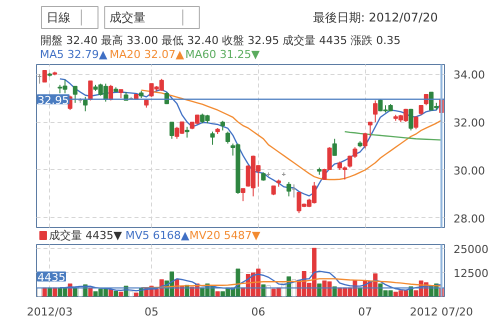  What do you see at coordinates (471, 249) in the screenshot?
I see `y-tick-label: 25000` at bounding box center [471, 249].